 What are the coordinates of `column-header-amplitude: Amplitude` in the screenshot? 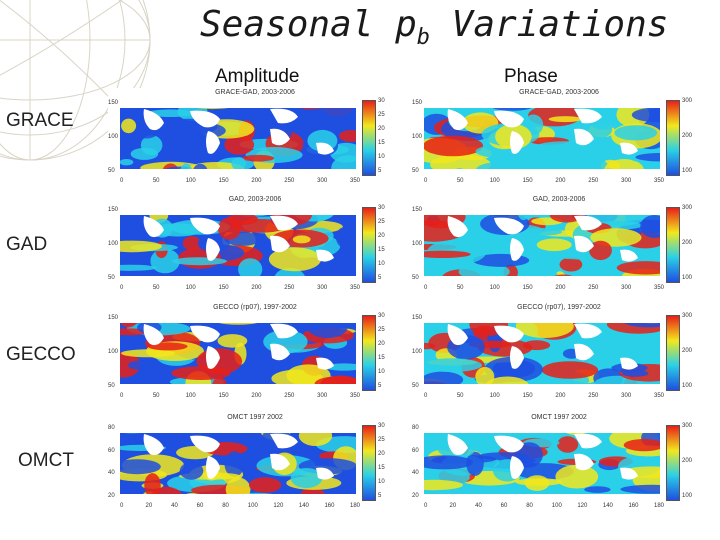 It's located at (257, 76).